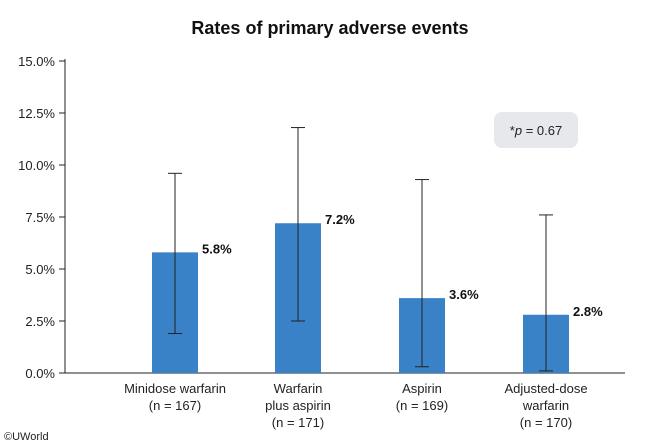  Describe the element at coordinates (464, 294) in the screenshot. I see `data-label: 3.6%` at that location.